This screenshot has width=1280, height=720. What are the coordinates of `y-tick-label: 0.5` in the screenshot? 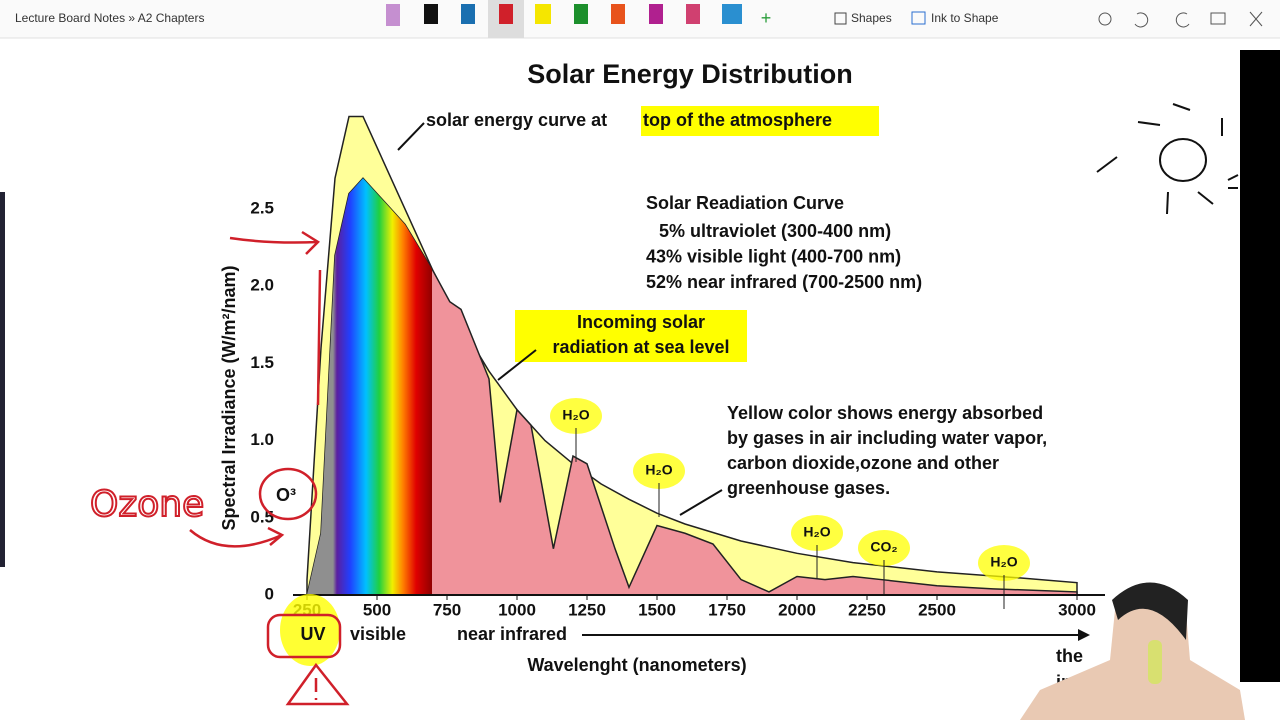 It's located at (262, 516).